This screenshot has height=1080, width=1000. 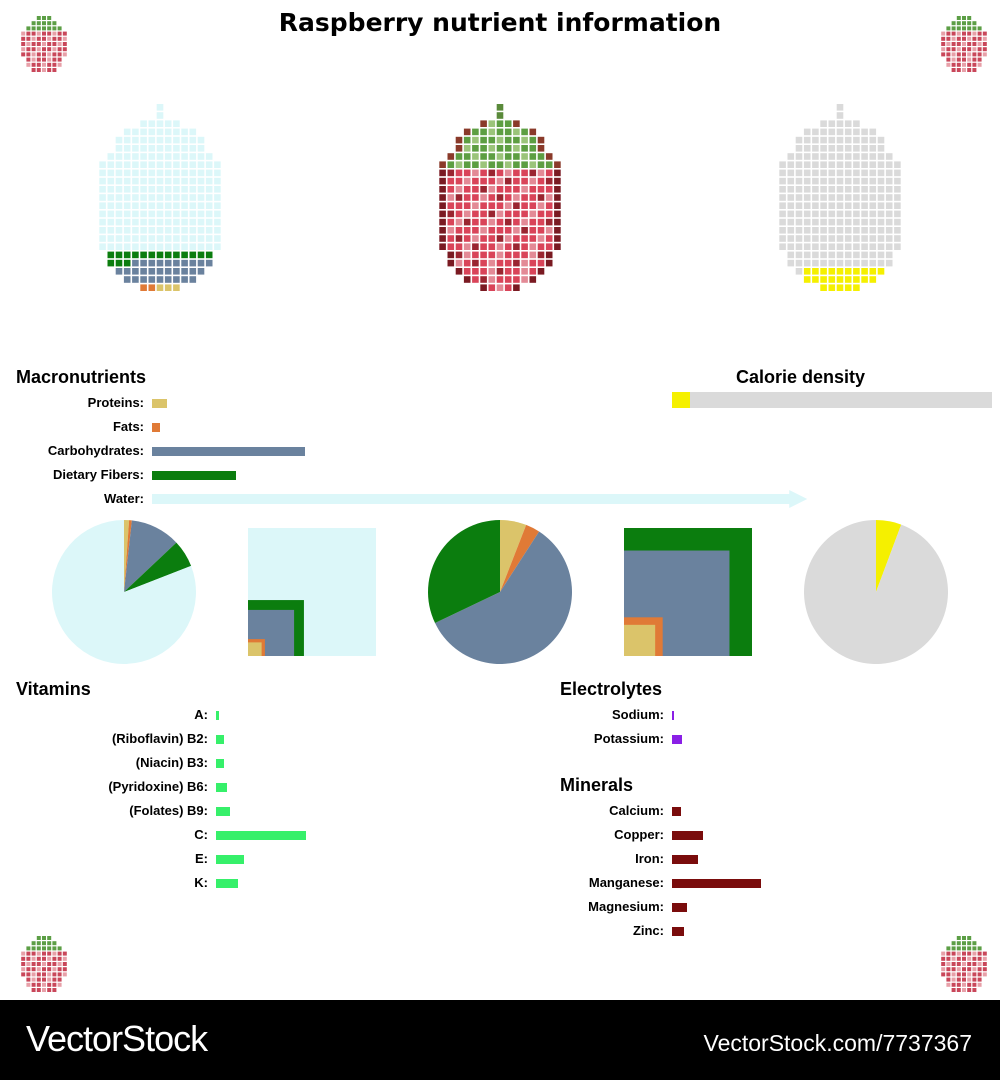 I want to click on bar, so click(x=194, y=475).